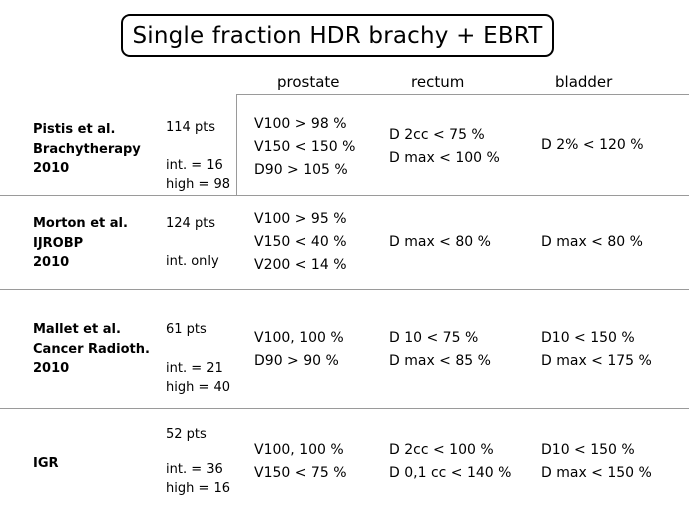  What do you see at coordinates (236, 144) in the screenshot?
I see `column-divider` at bounding box center [236, 144].